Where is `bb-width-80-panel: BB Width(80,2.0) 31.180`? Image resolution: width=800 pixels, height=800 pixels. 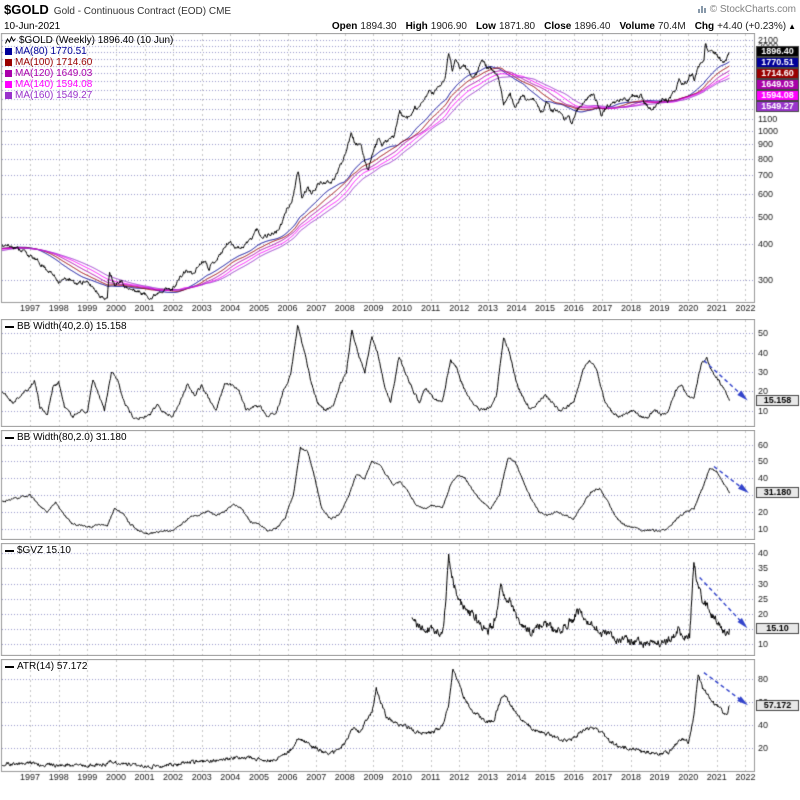 bb-width-80-panel: BB Width(80,2.0) 31.180 is located at coordinates (400, 485).